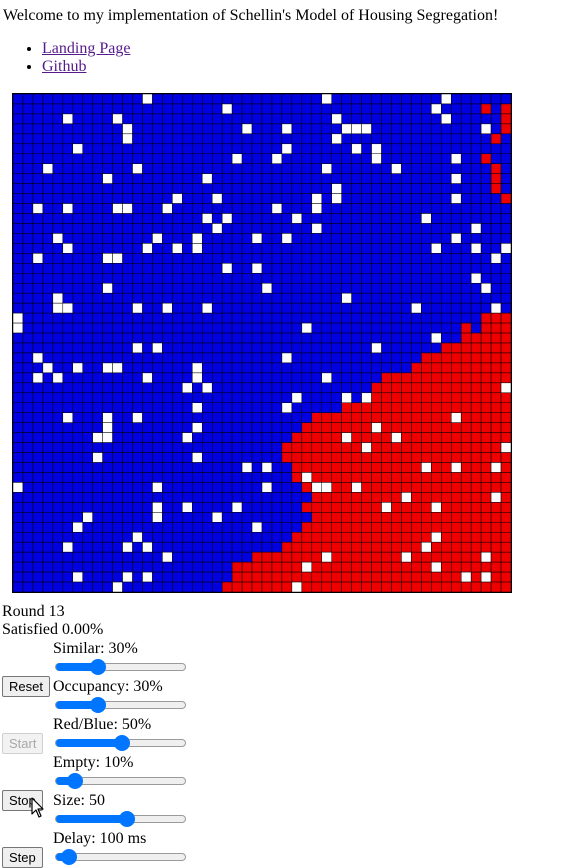  What do you see at coordinates (64, 66) in the screenshot?
I see `github-link: Github` at bounding box center [64, 66].